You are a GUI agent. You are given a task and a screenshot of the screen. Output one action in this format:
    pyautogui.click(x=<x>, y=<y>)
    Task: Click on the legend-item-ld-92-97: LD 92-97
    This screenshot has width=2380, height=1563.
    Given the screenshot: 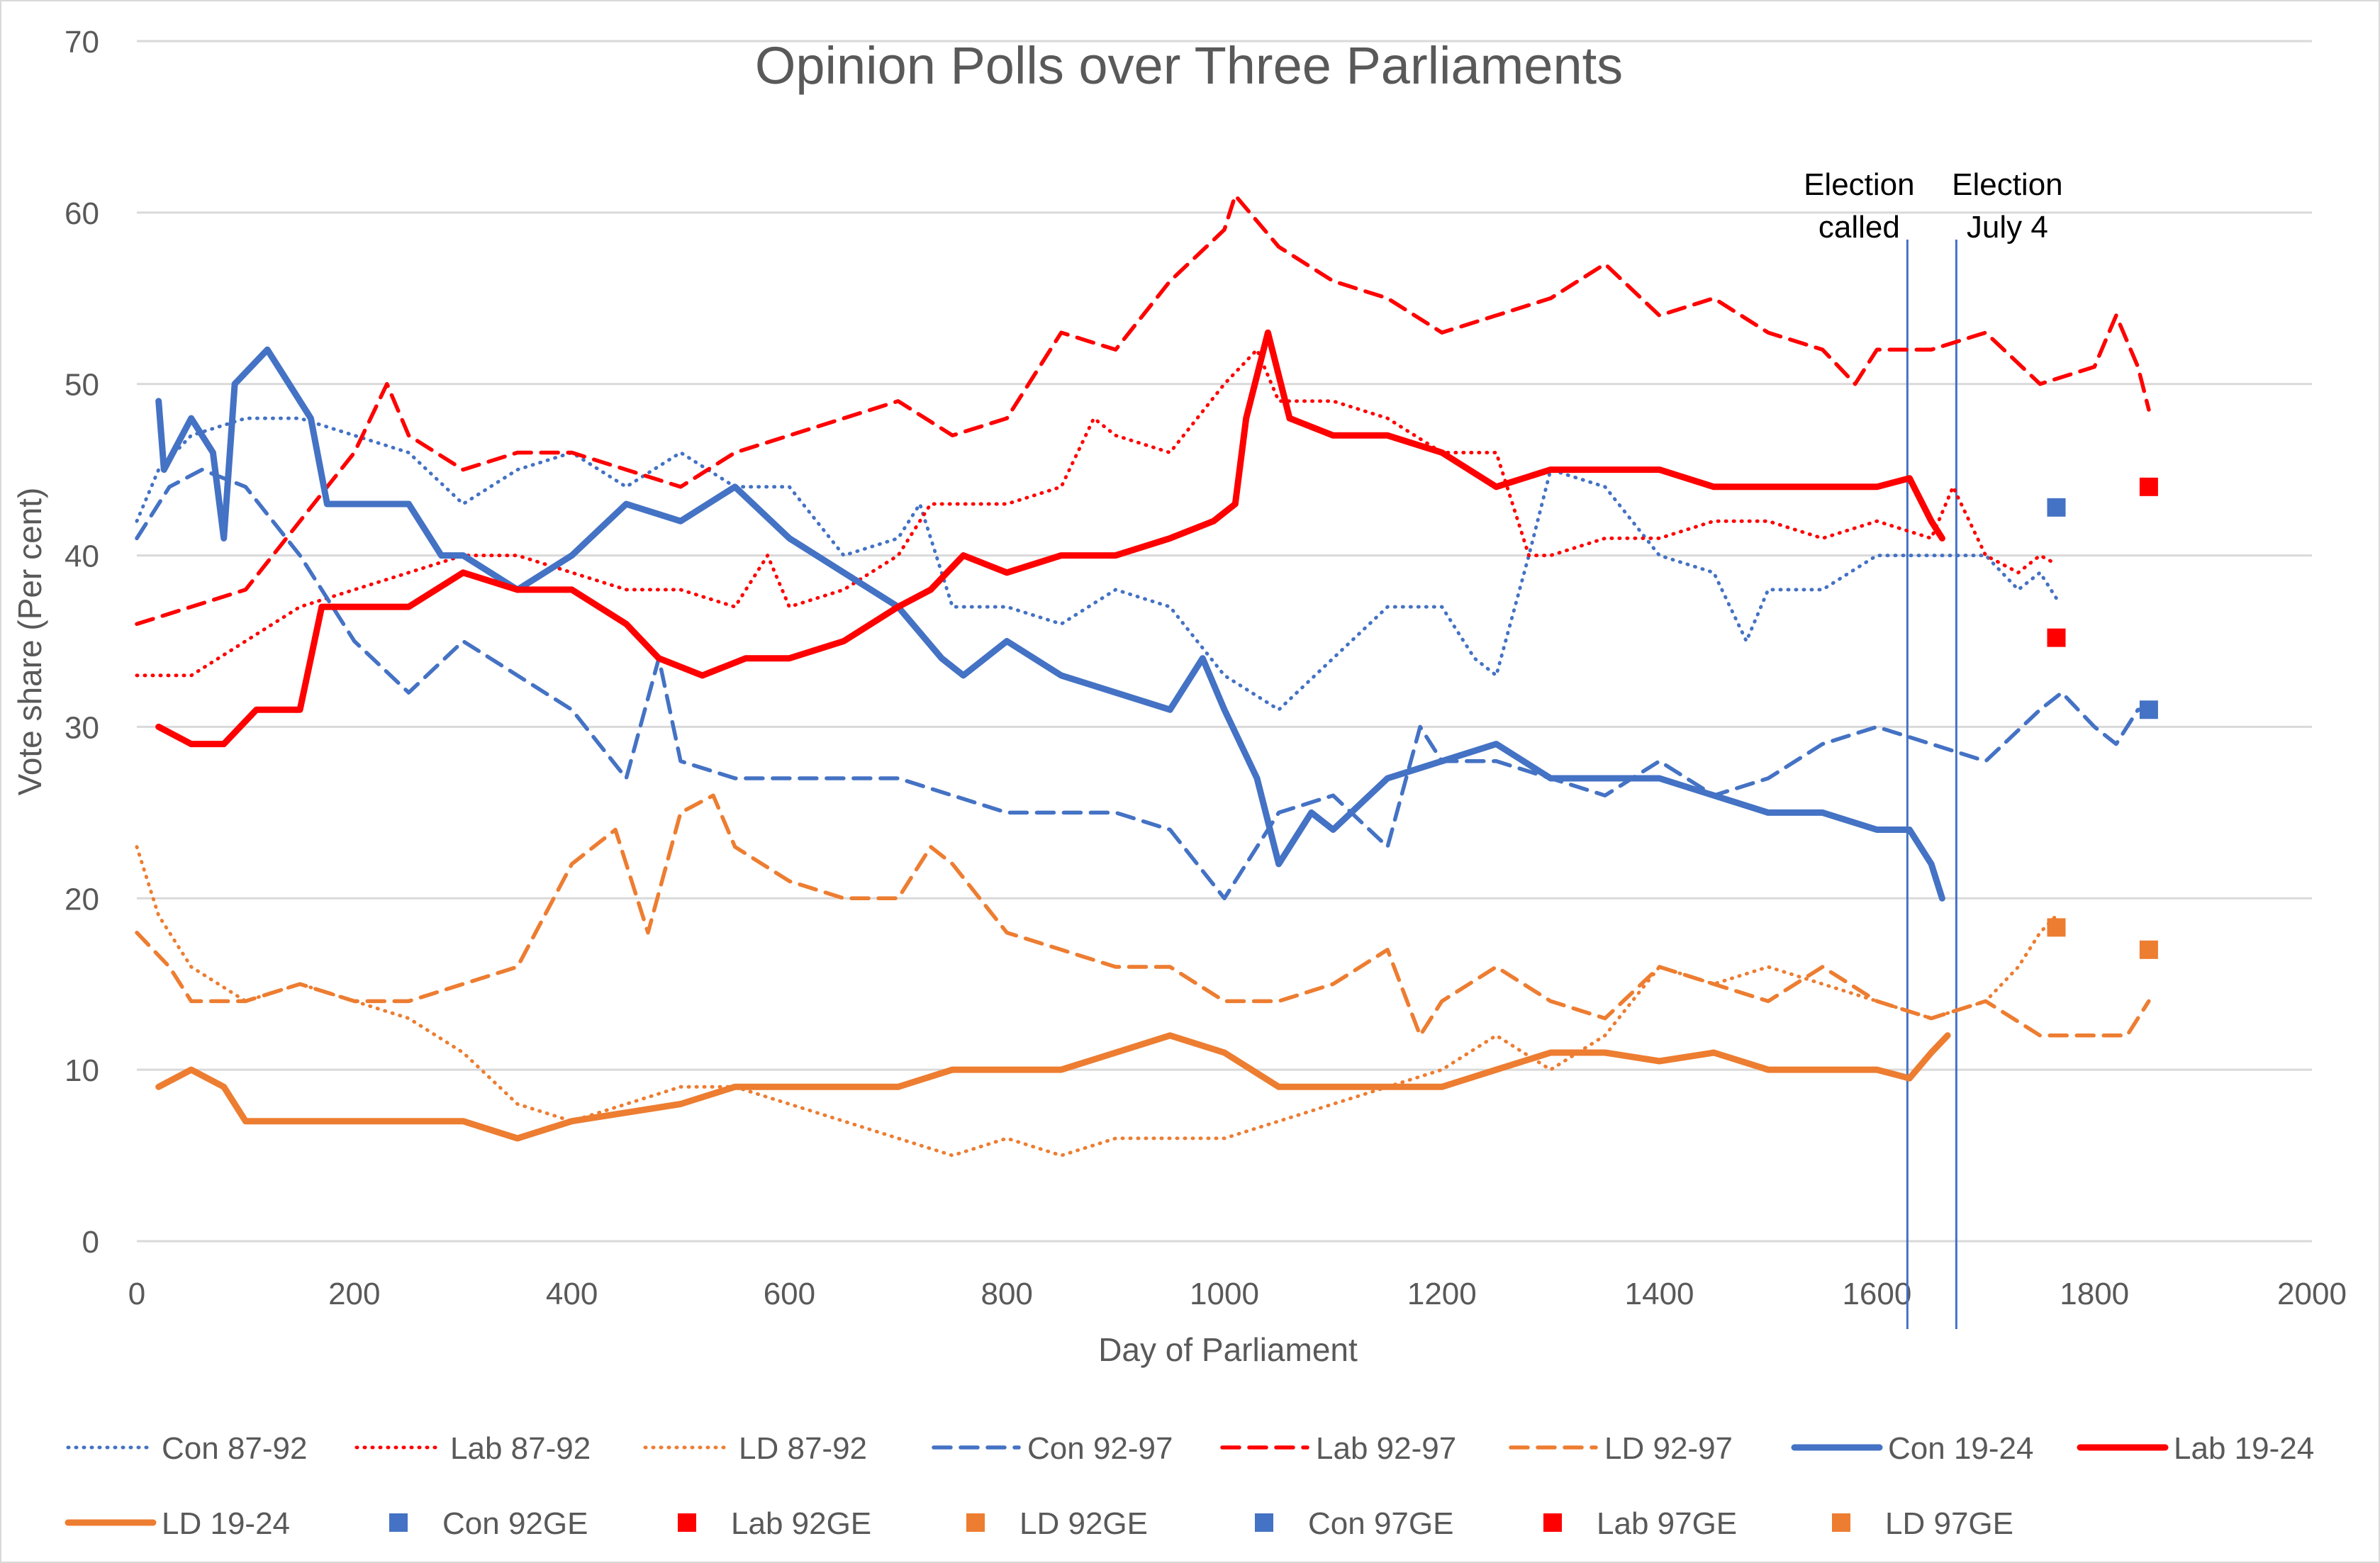 What is the action you would take?
    pyautogui.click(x=1621, y=1448)
    